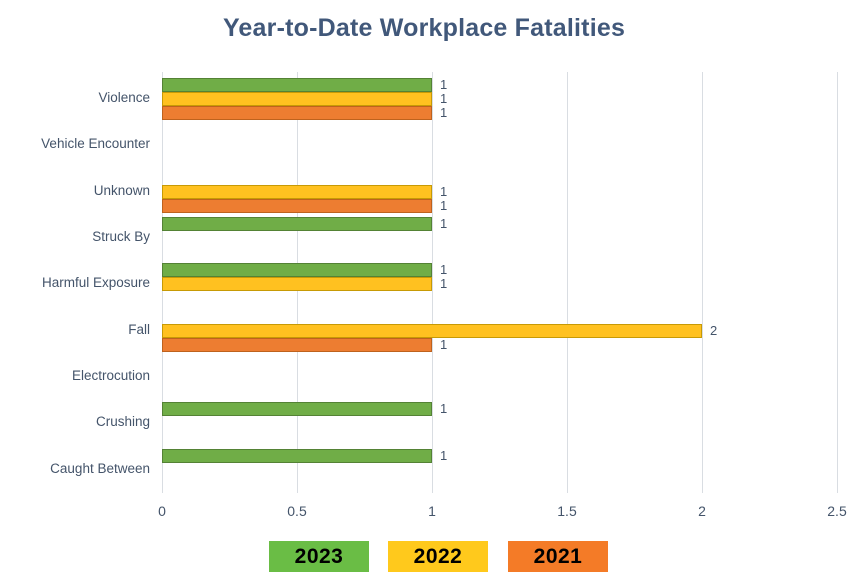 The image size is (848, 582). What do you see at coordinates (122, 422) in the screenshot?
I see `category-label: Crushing` at bounding box center [122, 422].